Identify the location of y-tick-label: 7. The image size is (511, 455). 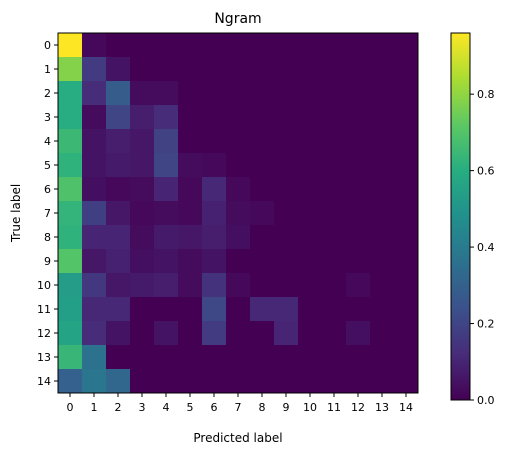
(47, 213).